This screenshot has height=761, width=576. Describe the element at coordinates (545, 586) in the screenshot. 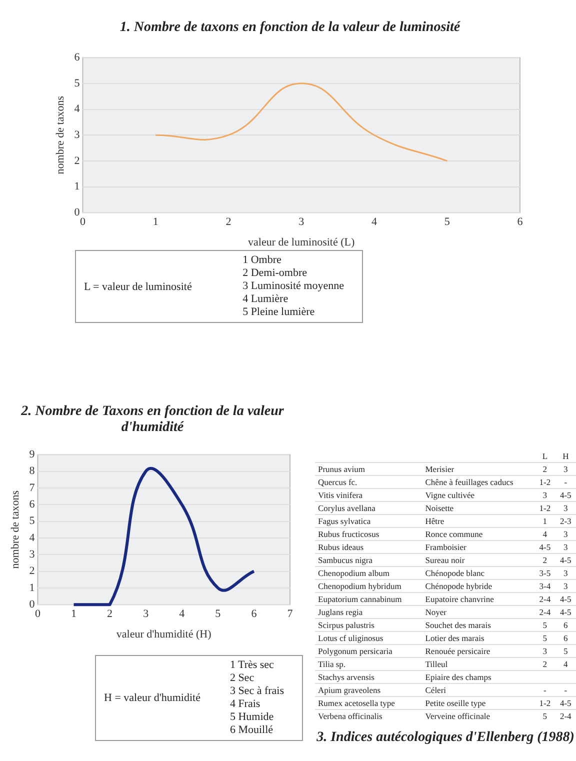

I see `text: 3-4` at that location.